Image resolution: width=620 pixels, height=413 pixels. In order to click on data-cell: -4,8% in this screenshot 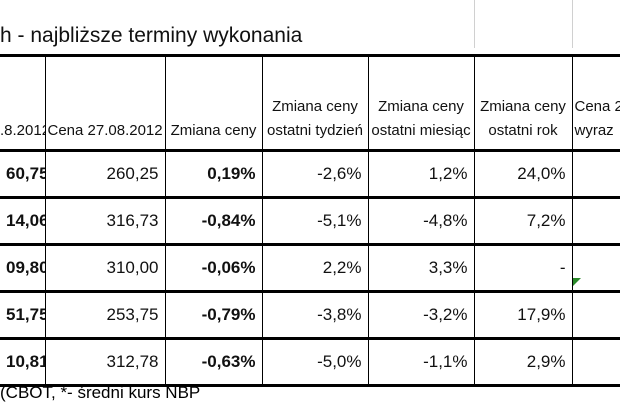, I will do `click(420, 221)`.